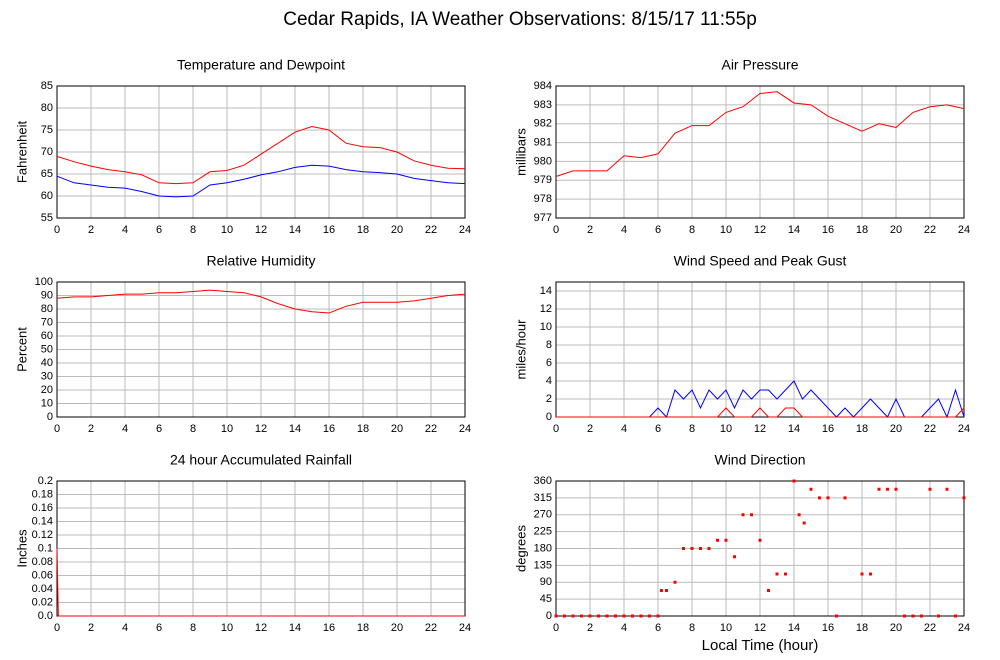  What do you see at coordinates (45, 616) in the screenshot?
I see `y-tick-label: 0.0` at bounding box center [45, 616].